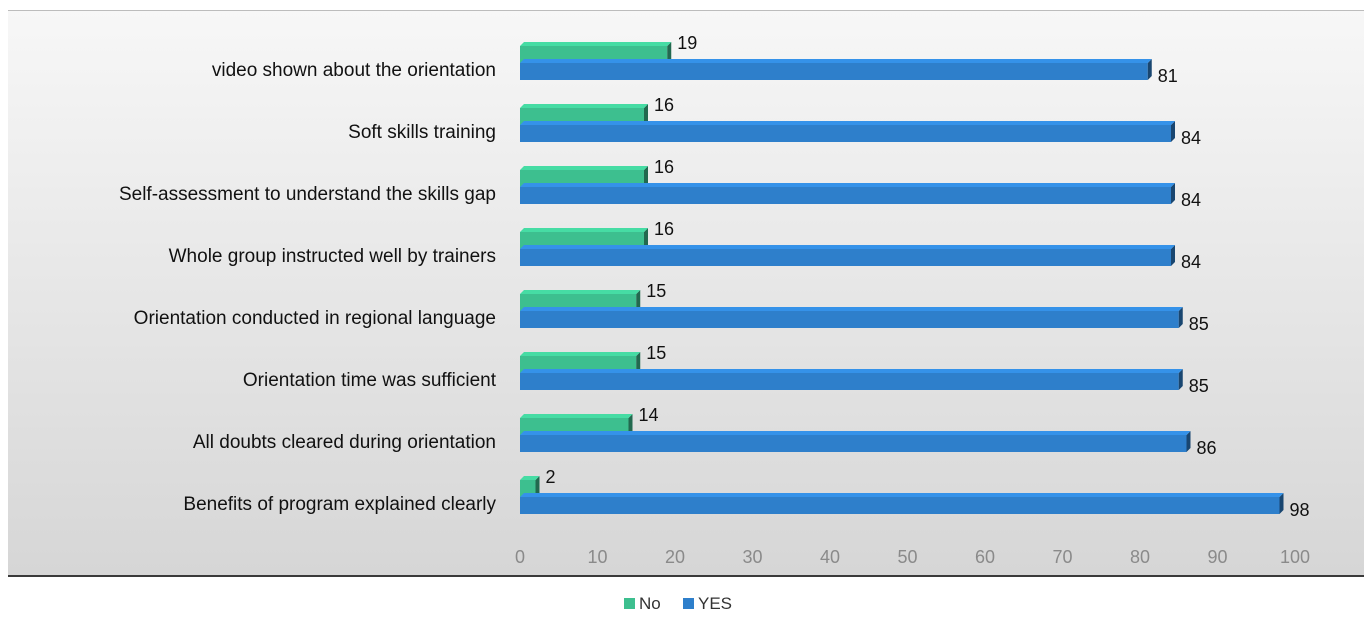 This screenshot has width=1364, height=639. Describe the element at coordinates (752, 557) in the screenshot. I see `x-tick-label: 30` at that location.